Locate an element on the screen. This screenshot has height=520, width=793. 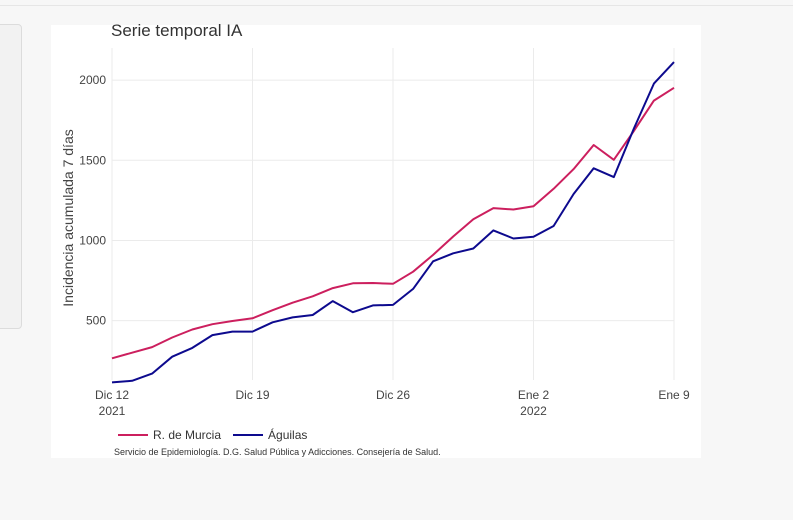
x-tick-label: Dic 12 is located at coordinates (112, 395).